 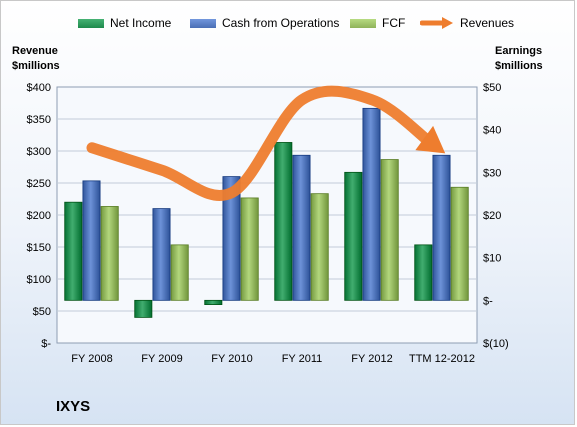 What do you see at coordinates (302, 359) in the screenshot?
I see `category-label: FY 2011` at bounding box center [302, 359].